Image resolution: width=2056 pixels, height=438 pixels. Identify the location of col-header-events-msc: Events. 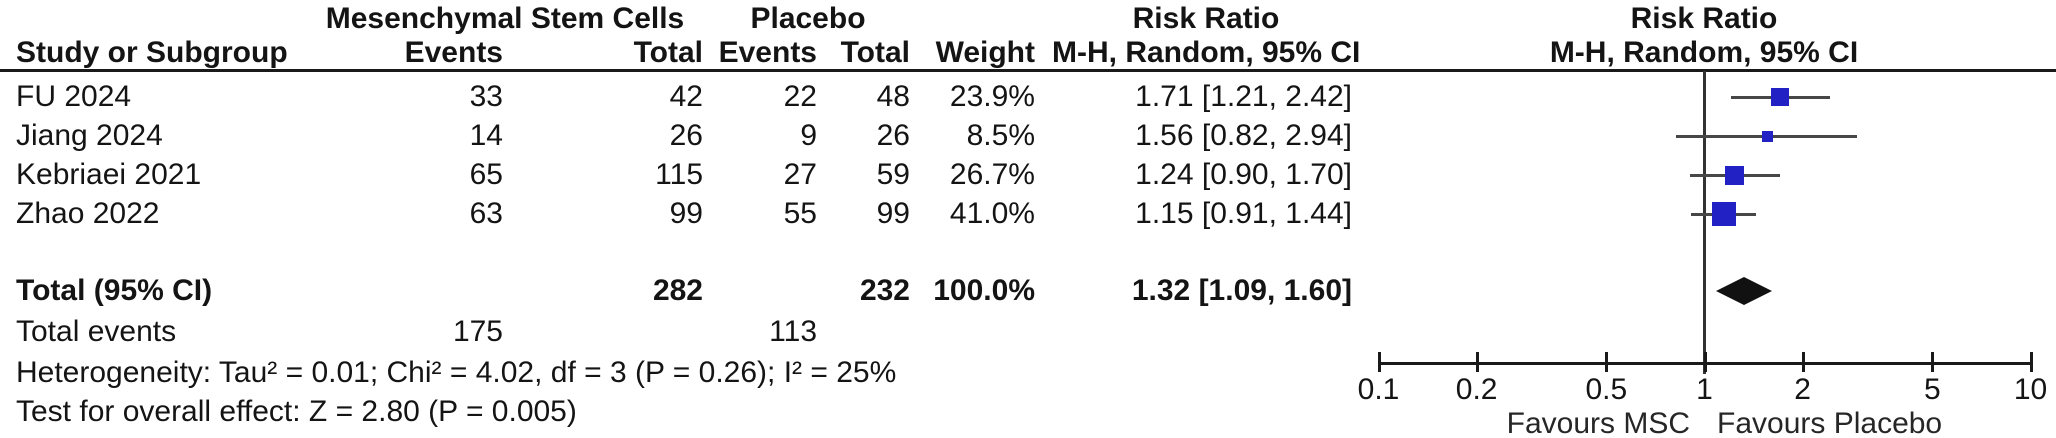
(453, 52).